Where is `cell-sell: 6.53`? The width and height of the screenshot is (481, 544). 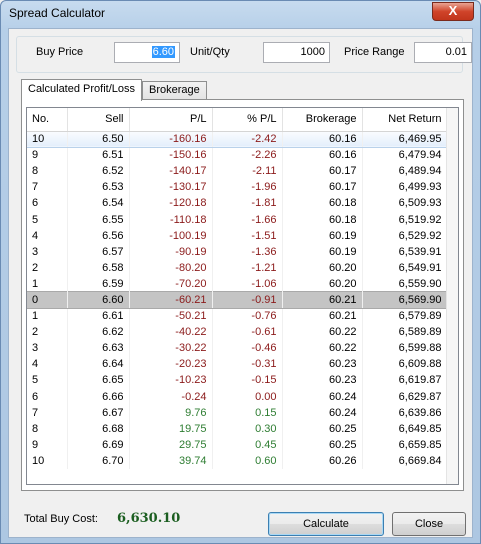
cell-sell: 6.53 is located at coordinates (98, 187).